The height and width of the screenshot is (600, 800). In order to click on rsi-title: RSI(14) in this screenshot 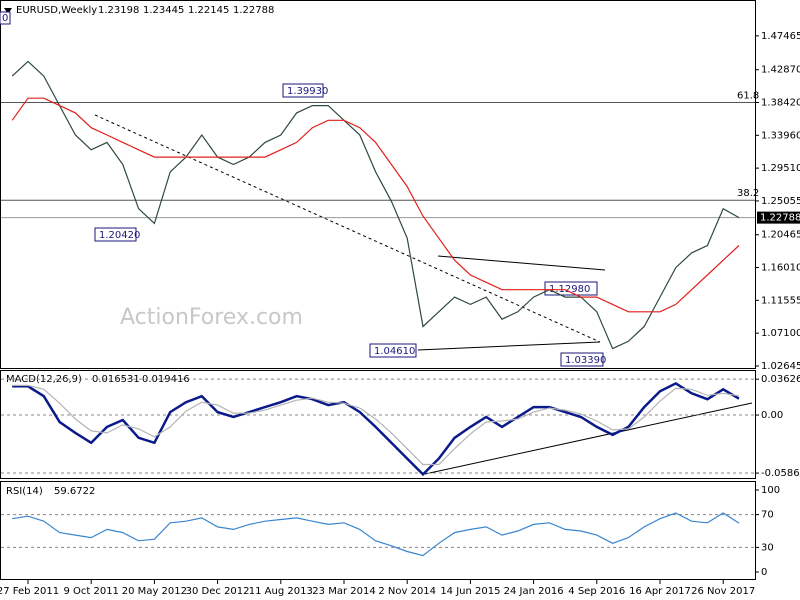, I will do `click(24, 491)`.